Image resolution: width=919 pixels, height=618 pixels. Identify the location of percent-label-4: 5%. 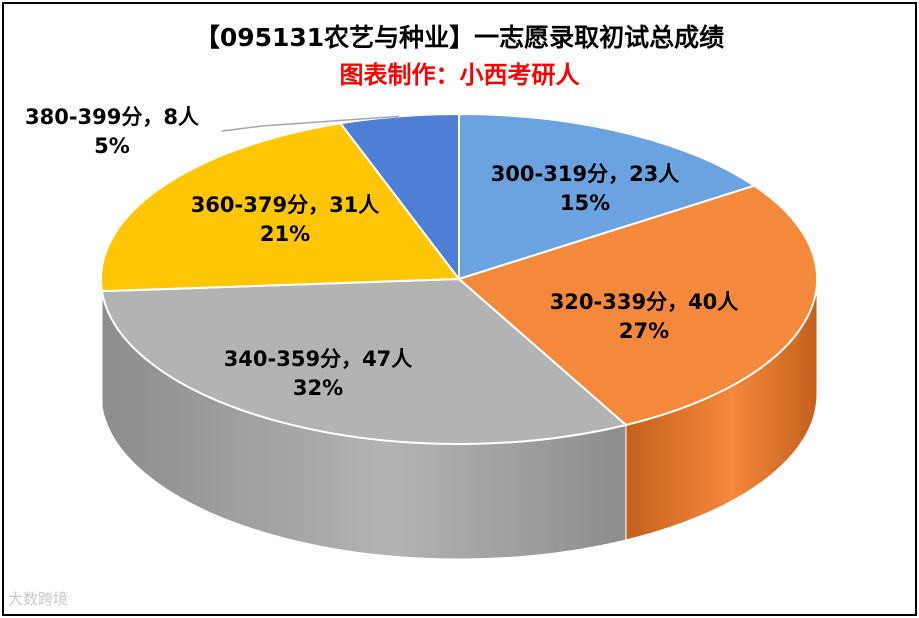
(112, 146).